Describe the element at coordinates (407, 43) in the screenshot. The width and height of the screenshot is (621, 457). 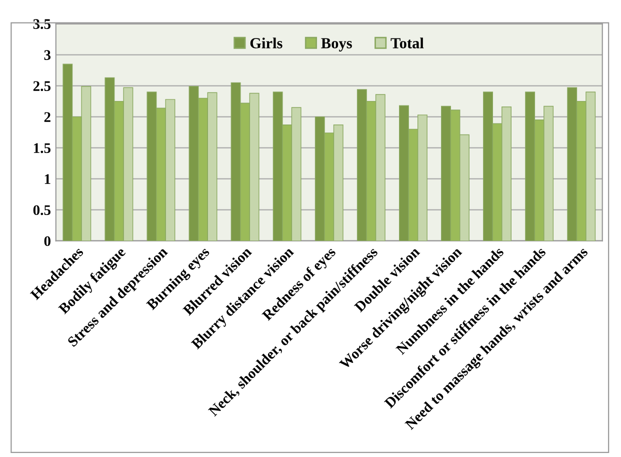
I see `legend-label: Total` at that location.